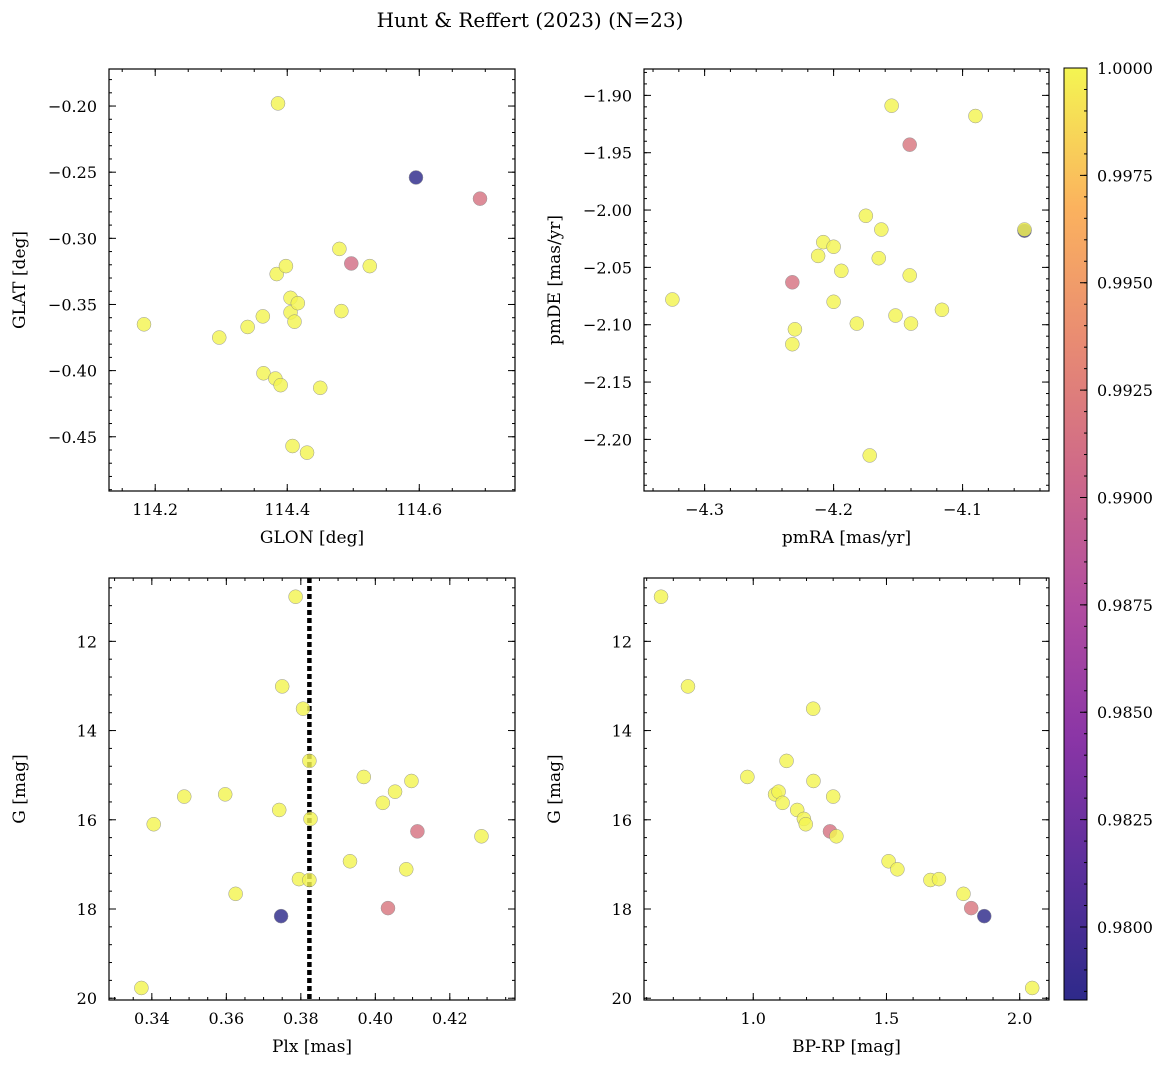 The image size is (1173, 1068). Describe the element at coordinates (607, 153) in the screenshot. I see `y-tick-label: −1.95` at that location.